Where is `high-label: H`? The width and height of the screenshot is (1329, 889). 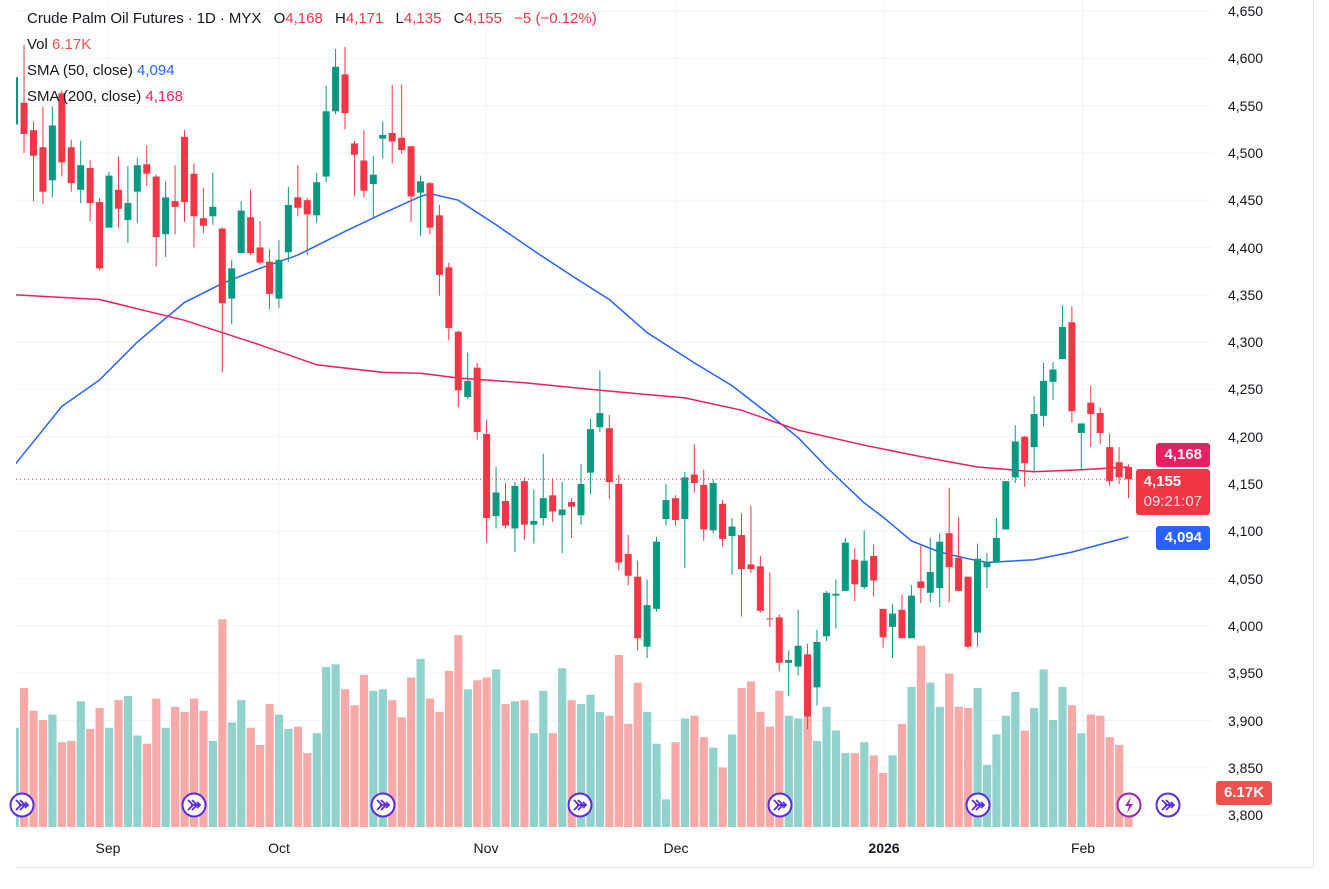
high-label: H is located at coordinates (340, 18).